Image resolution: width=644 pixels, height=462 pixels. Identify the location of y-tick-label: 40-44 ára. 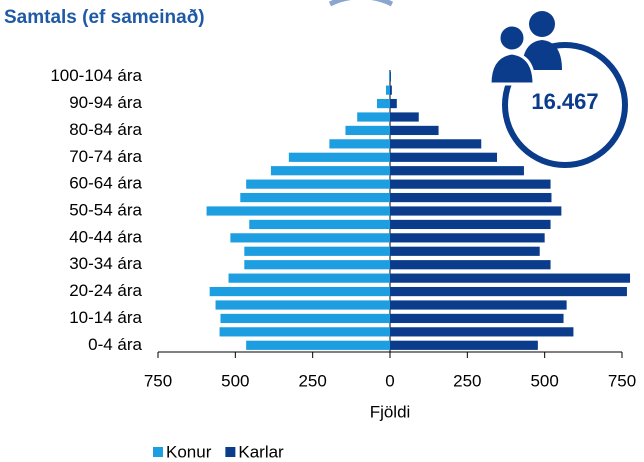
(105, 236).